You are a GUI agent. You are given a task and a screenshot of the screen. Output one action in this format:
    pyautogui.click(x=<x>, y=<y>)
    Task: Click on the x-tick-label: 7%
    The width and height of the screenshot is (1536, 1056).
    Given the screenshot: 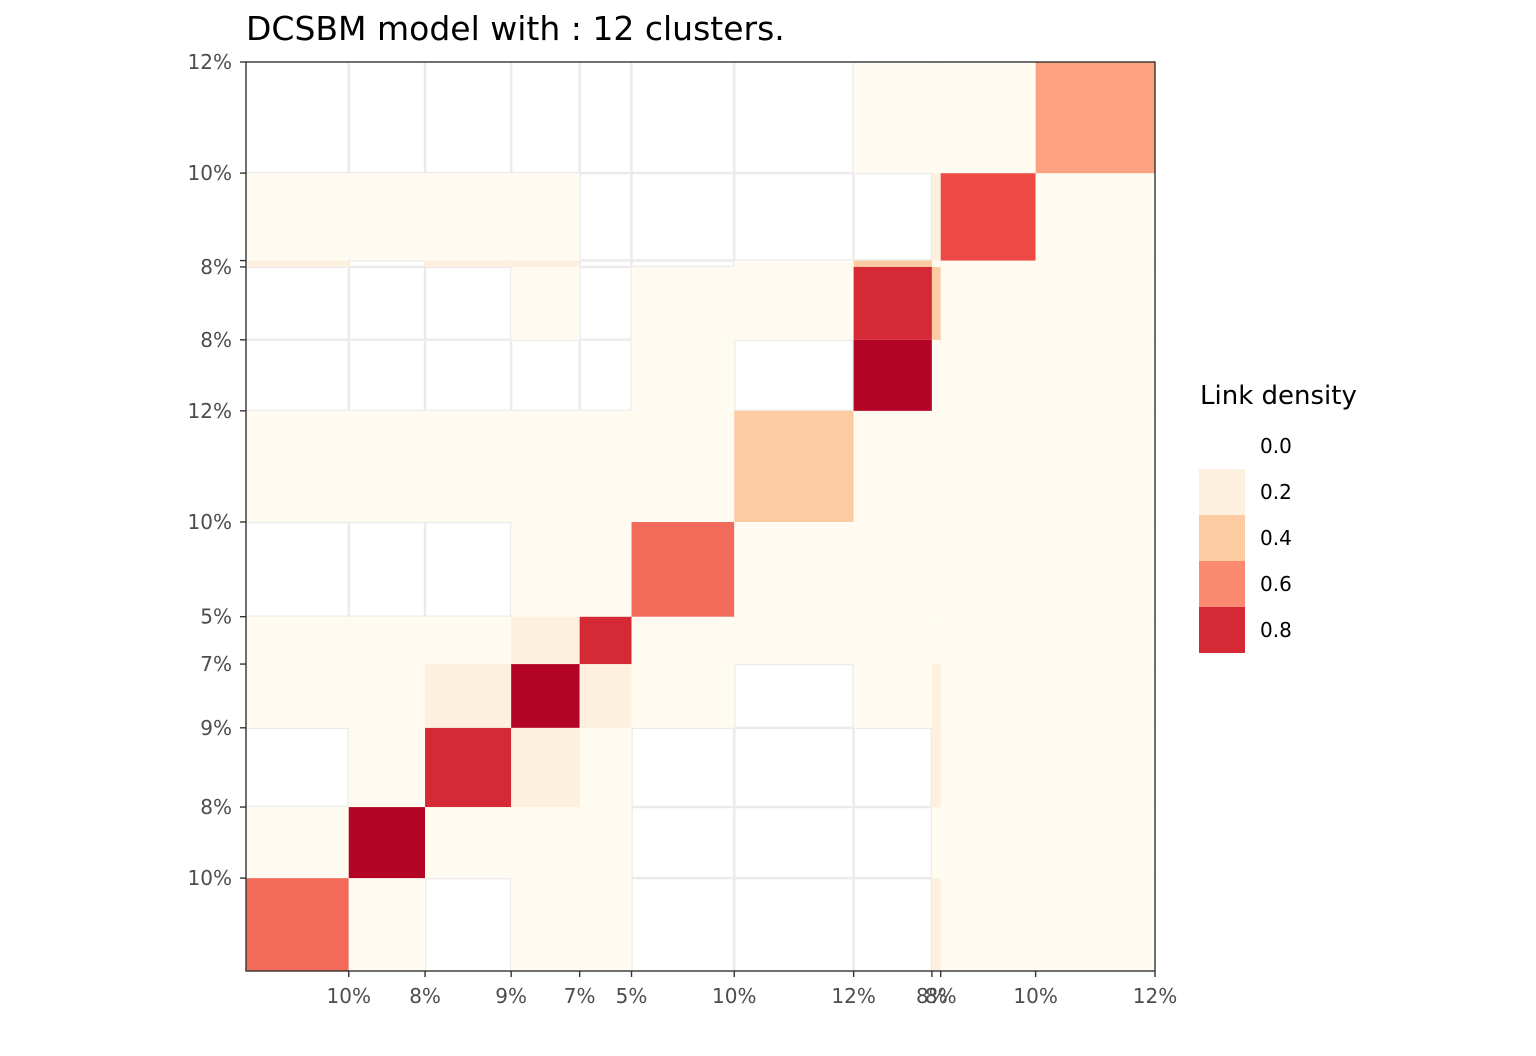 What is the action you would take?
    pyautogui.click(x=580, y=996)
    